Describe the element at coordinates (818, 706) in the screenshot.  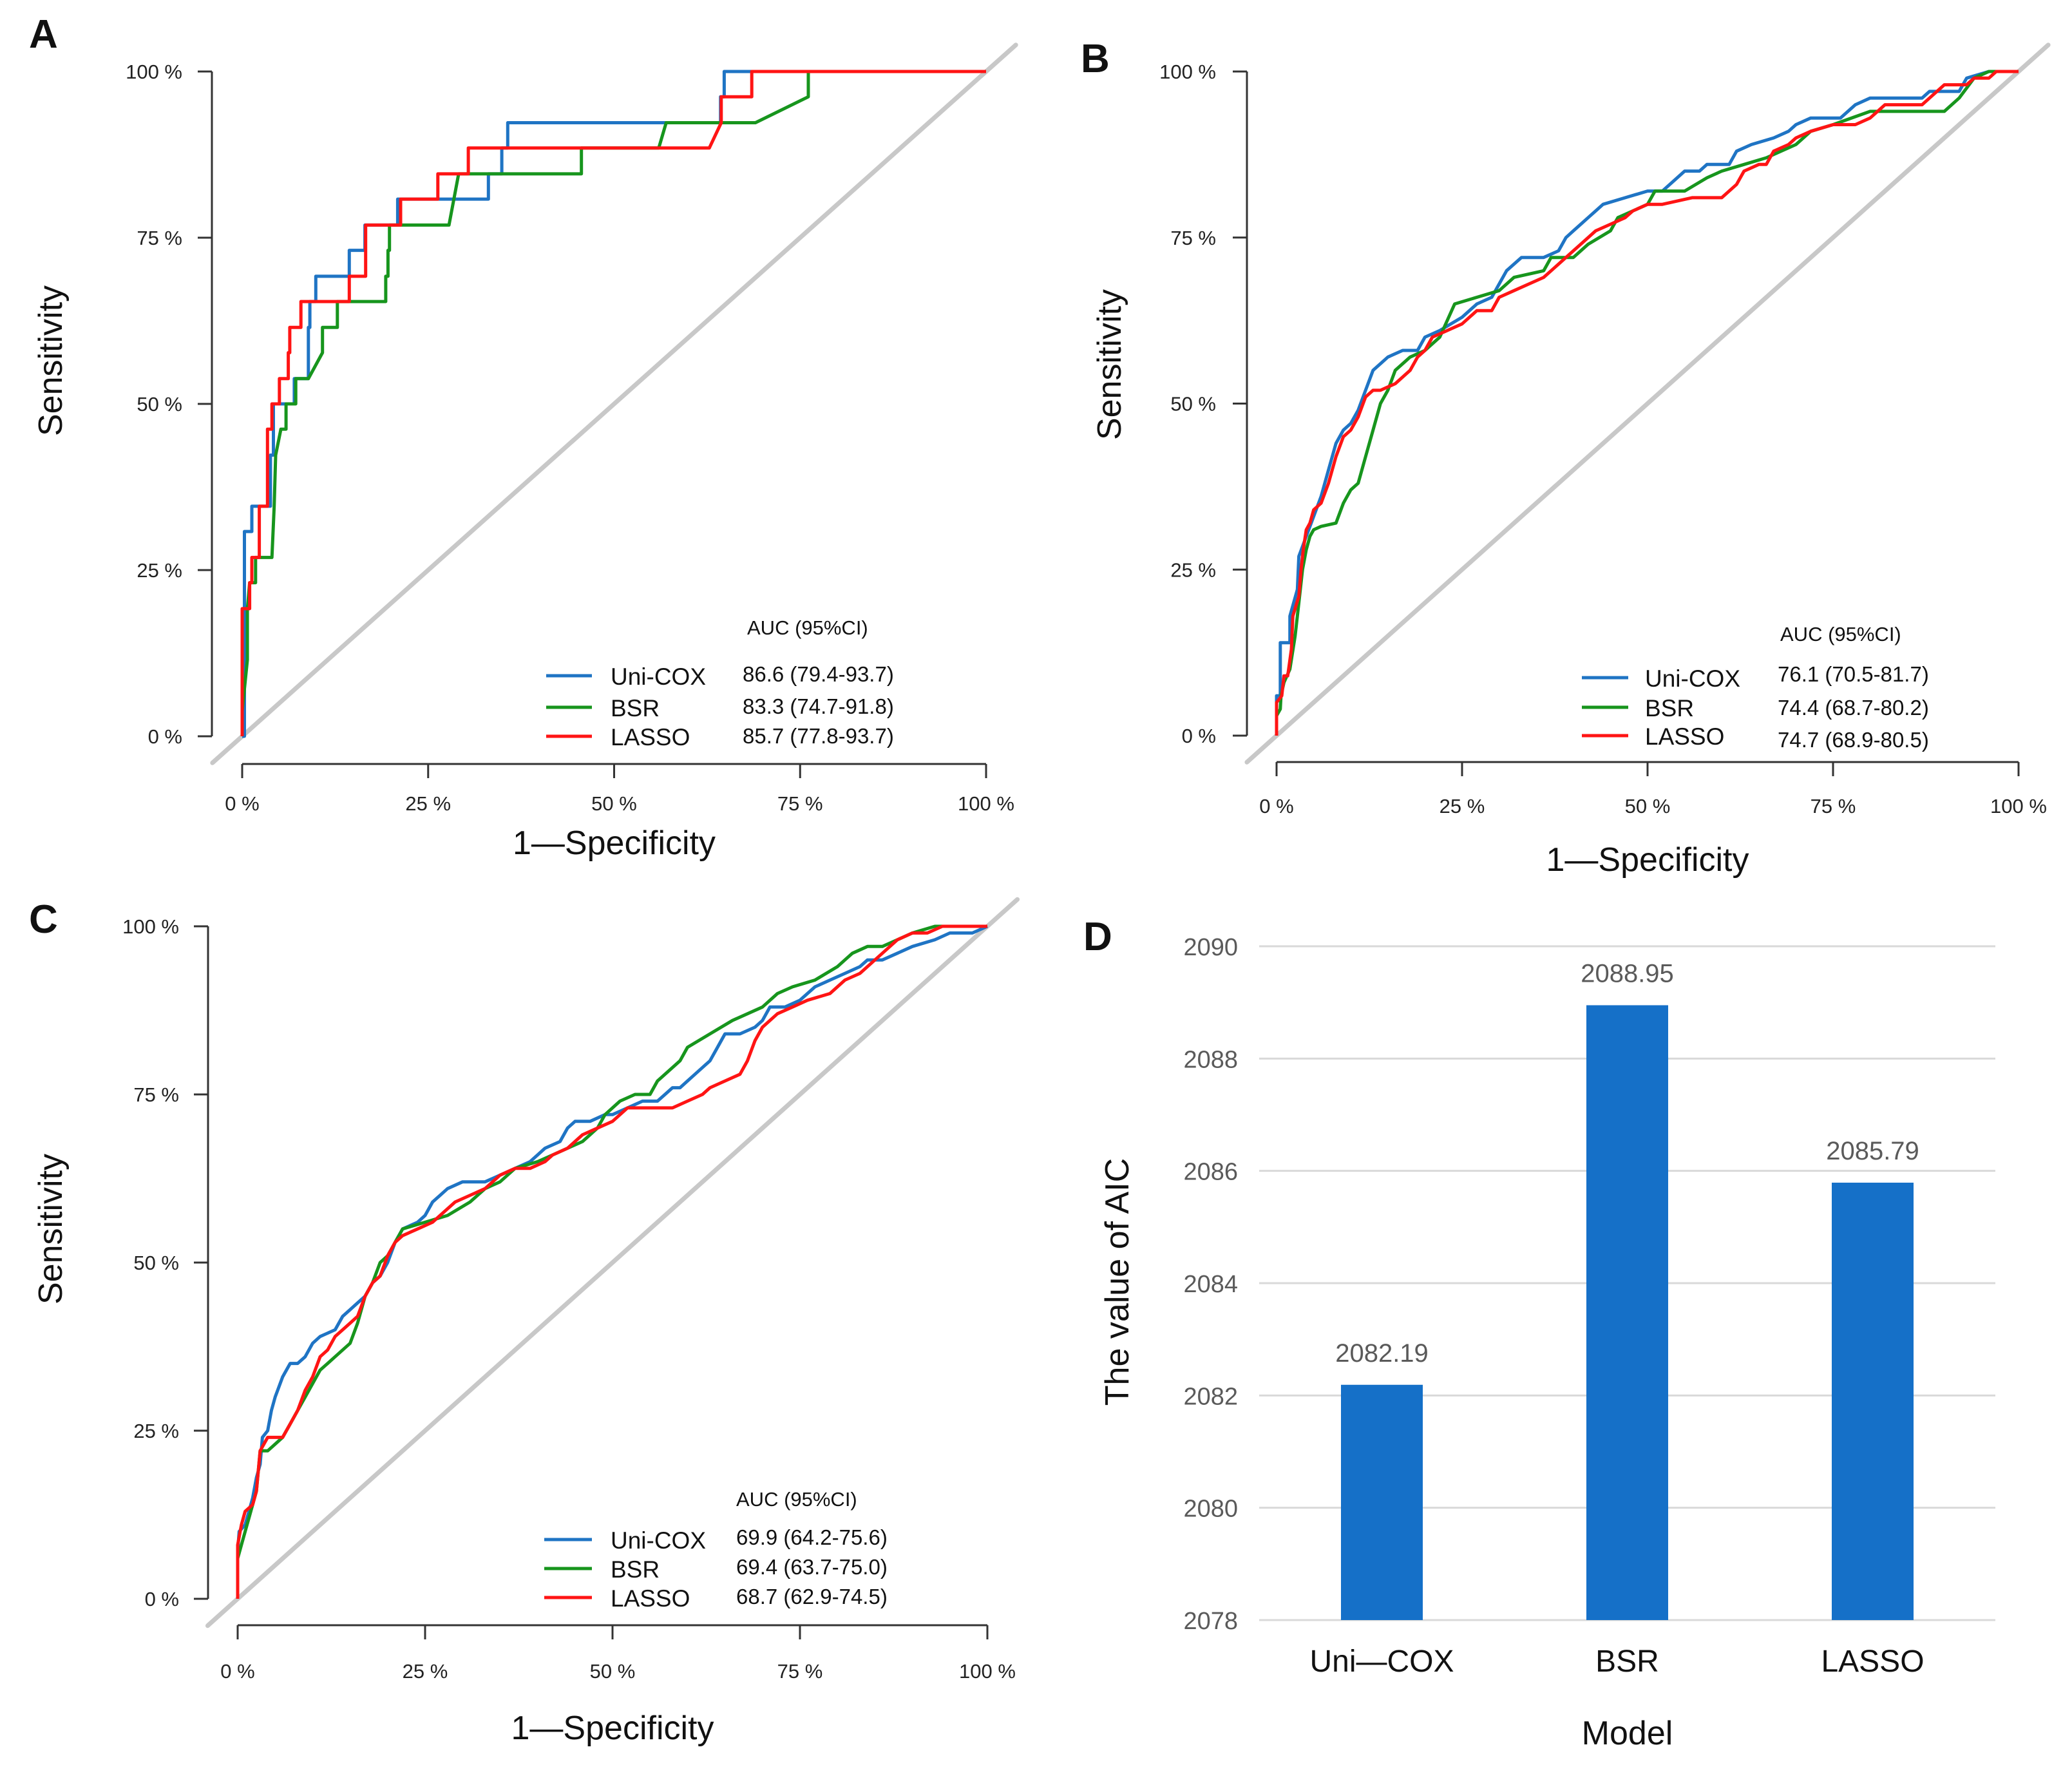
I see `legend-auc-value: 83.3 (74.7-91.8)` at that location.